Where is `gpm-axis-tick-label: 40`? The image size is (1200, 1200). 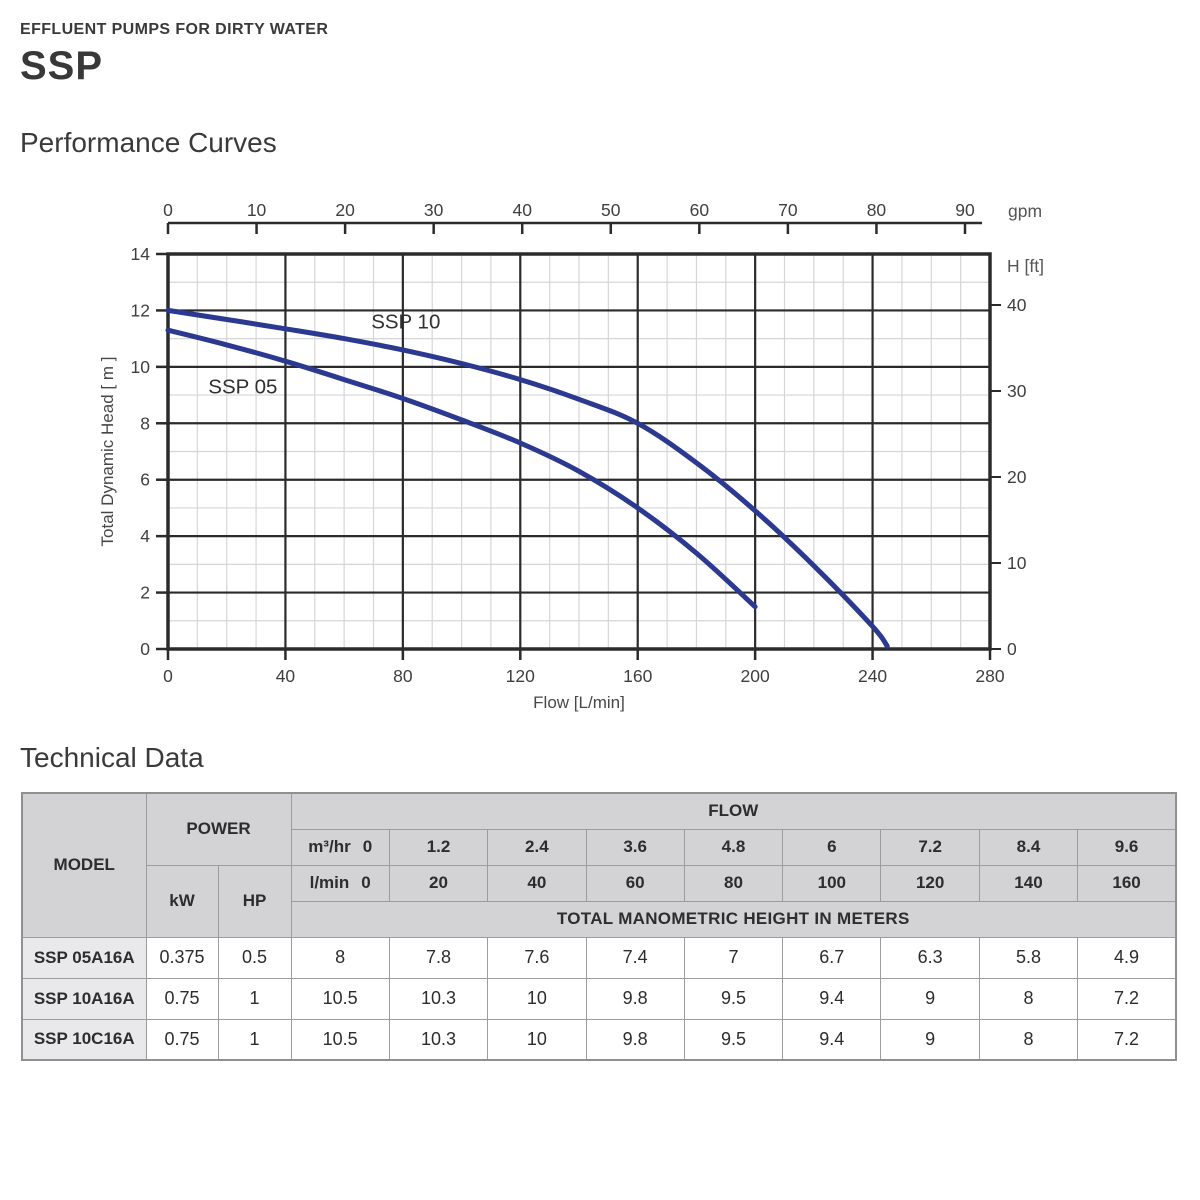 gpm-axis-tick-label: 40 is located at coordinates (522, 210).